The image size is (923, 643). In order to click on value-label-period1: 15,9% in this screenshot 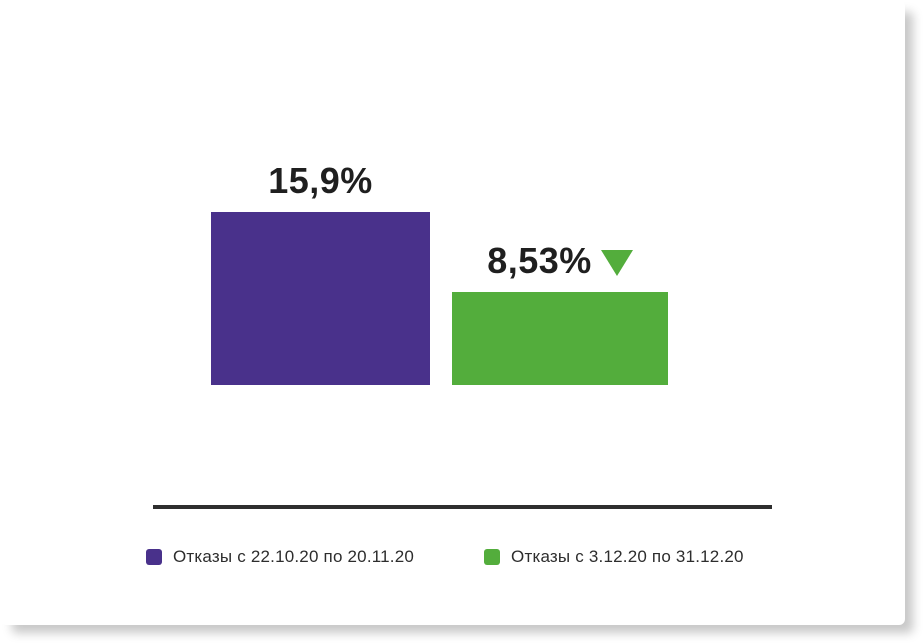, I will do `click(320, 180)`.